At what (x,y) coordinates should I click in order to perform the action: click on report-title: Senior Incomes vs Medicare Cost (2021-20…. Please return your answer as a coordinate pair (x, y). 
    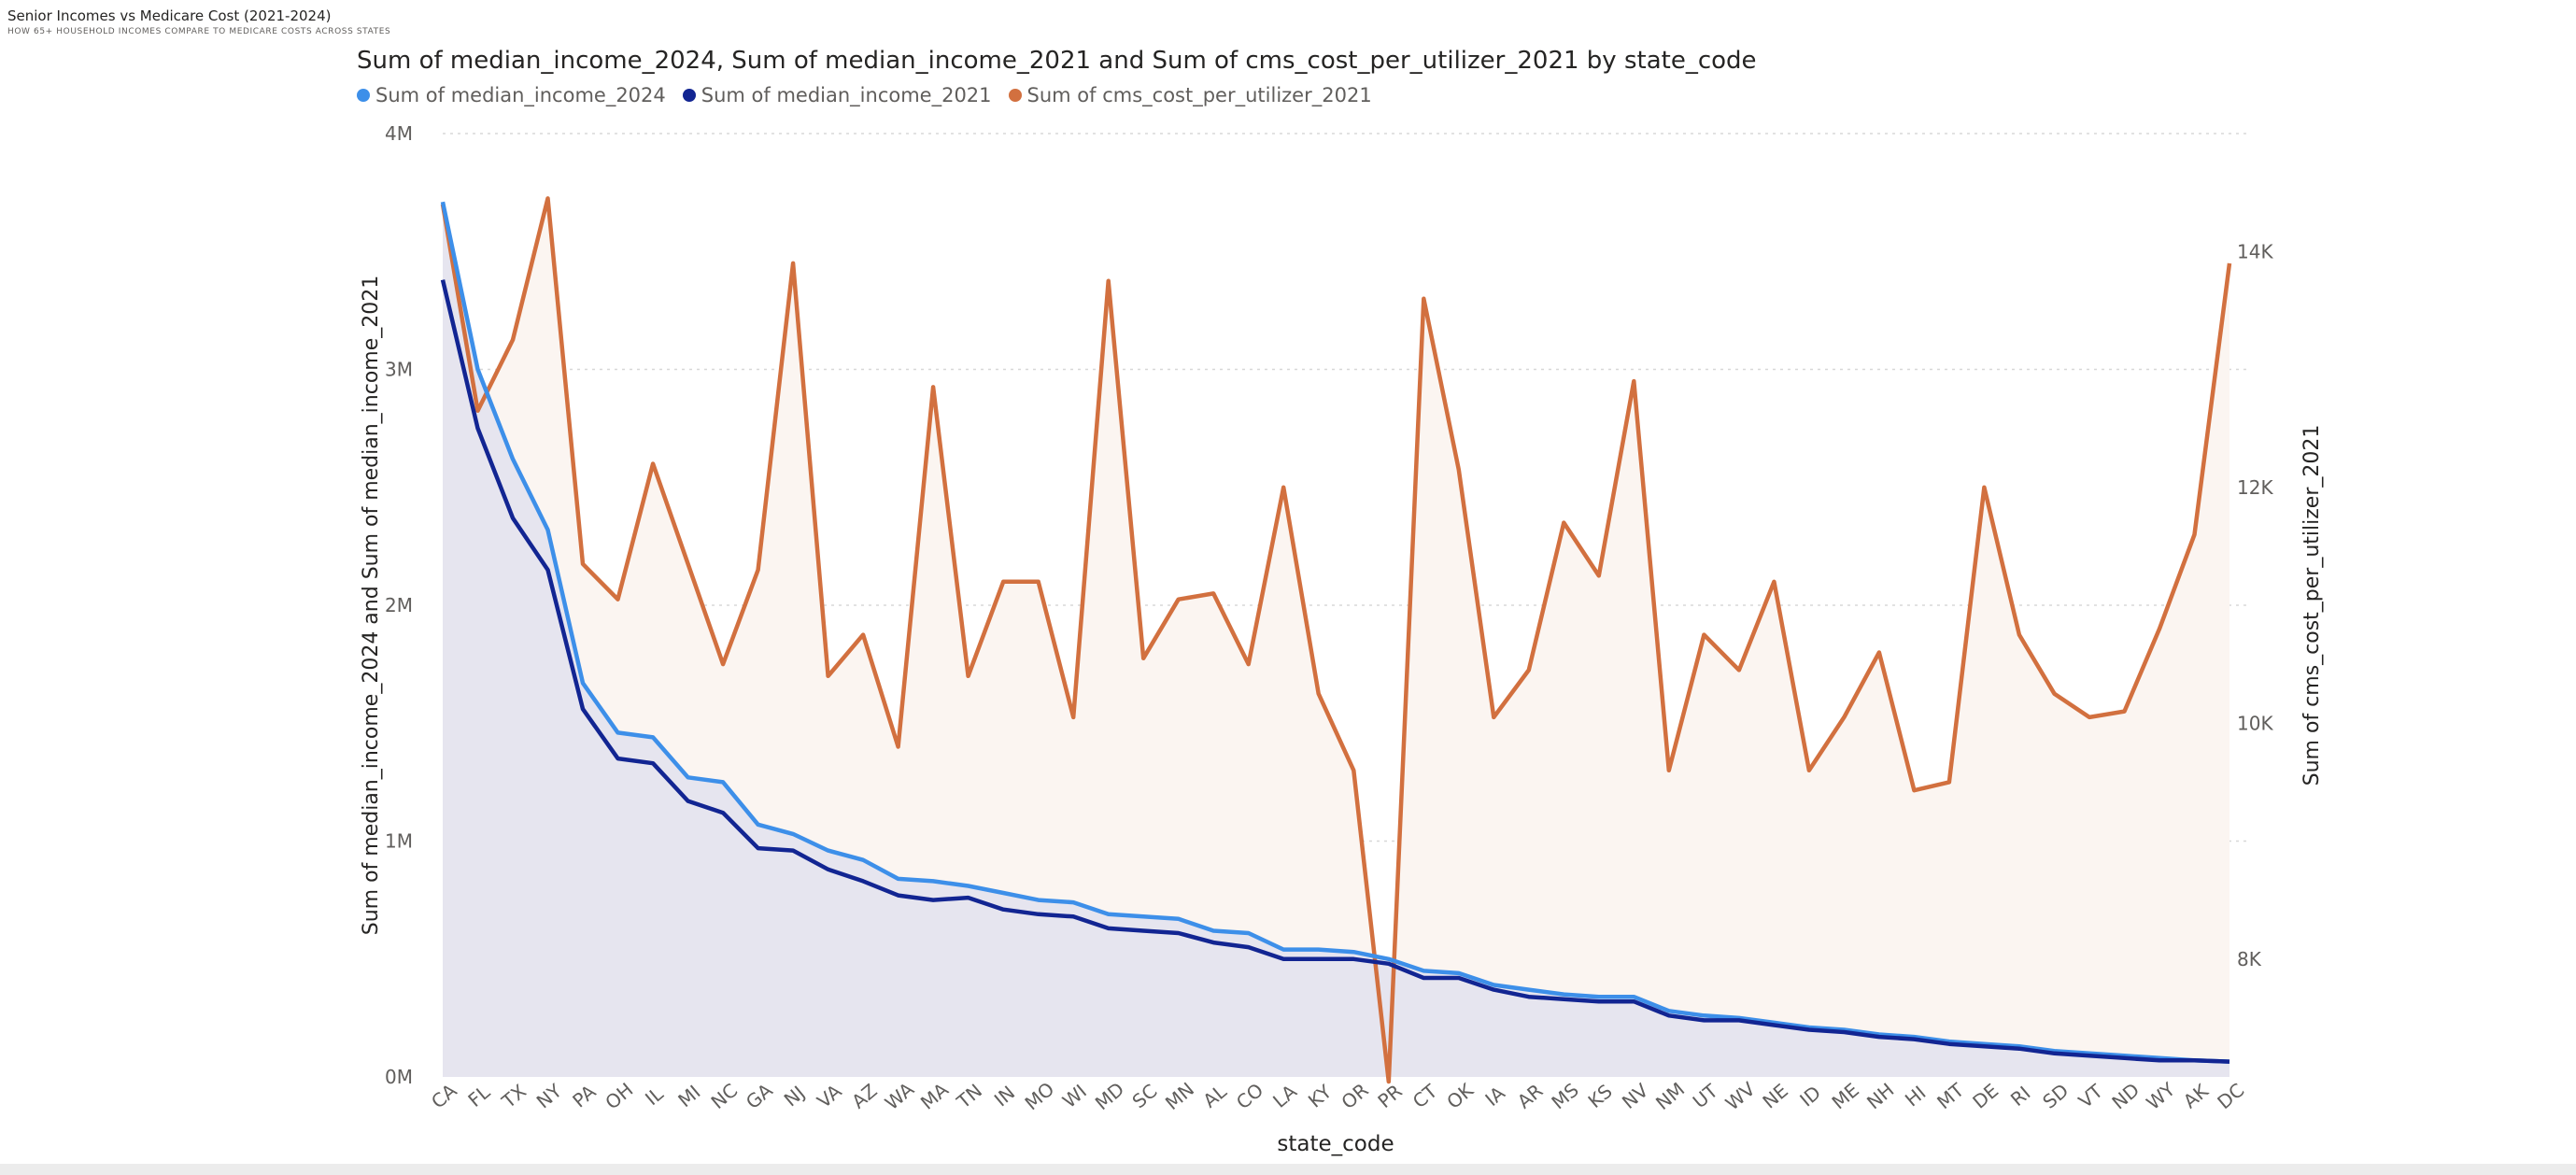
    Looking at the image, I should click on (169, 15).